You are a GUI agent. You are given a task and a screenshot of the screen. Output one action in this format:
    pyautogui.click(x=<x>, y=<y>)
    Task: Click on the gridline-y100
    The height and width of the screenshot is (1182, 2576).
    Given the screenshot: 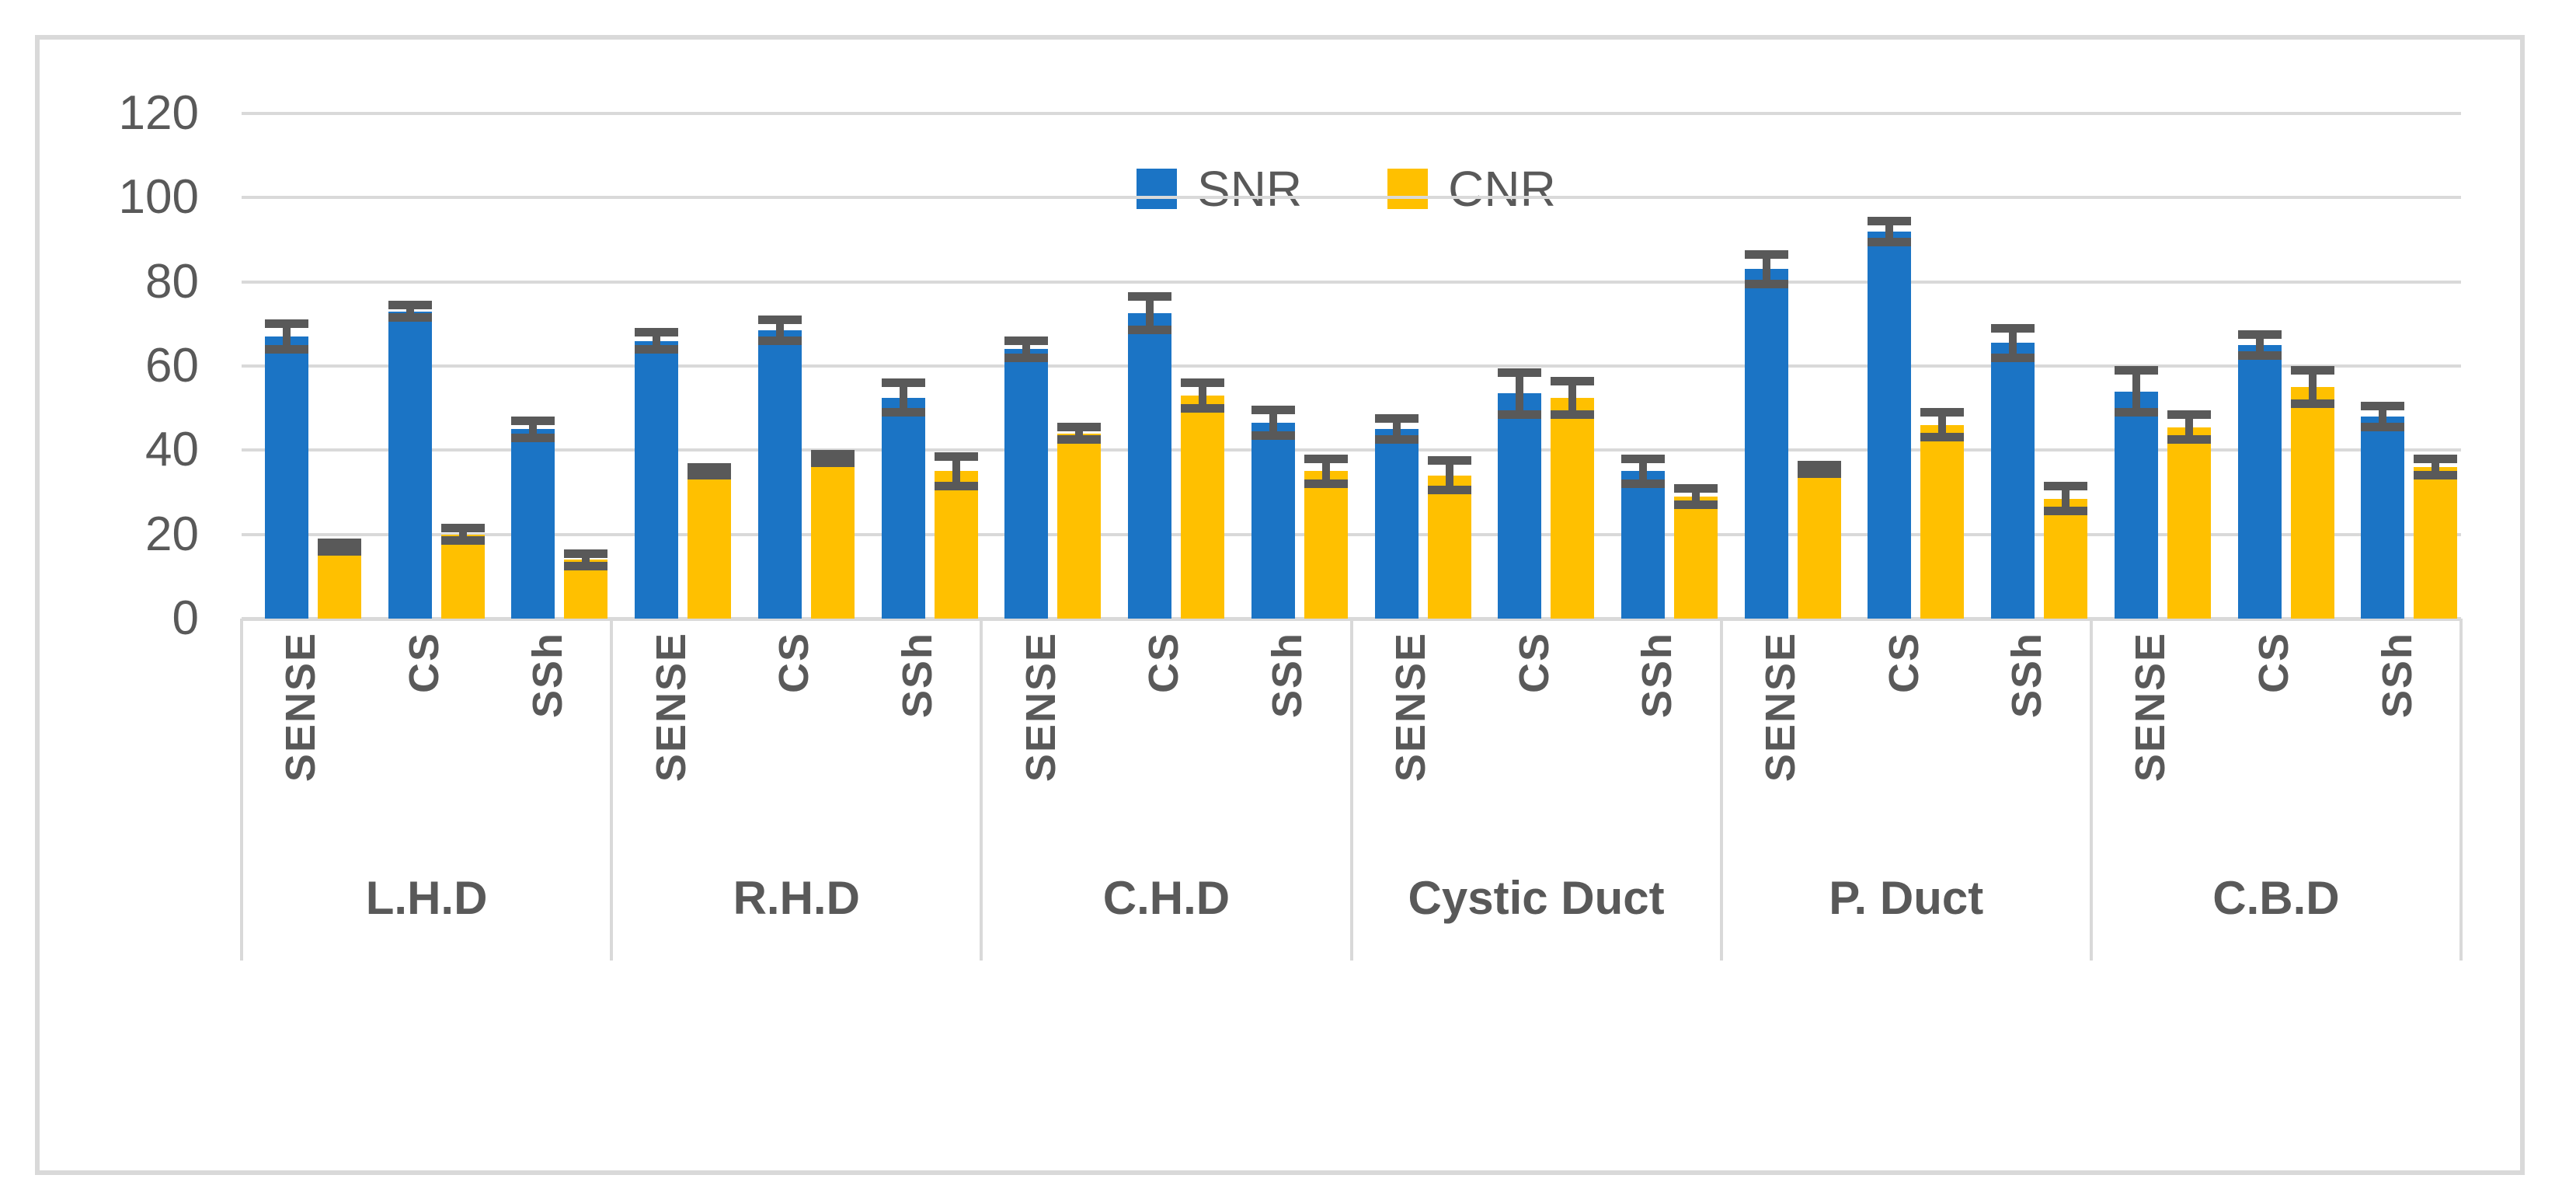 What is the action you would take?
    pyautogui.click(x=1351, y=198)
    